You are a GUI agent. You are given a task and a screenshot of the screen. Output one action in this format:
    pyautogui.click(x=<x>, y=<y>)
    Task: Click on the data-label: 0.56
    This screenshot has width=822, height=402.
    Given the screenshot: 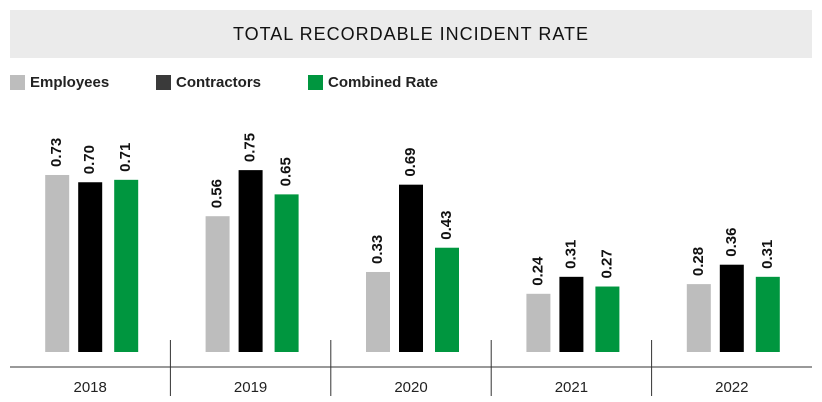 What is the action you would take?
    pyautogui.click(x=217, y=193)
    